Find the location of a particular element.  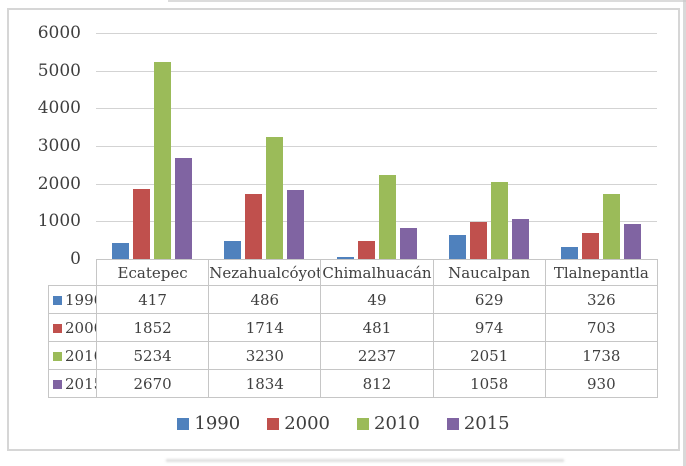

document-edge-line-bottom is located at coordinates (365, 460).